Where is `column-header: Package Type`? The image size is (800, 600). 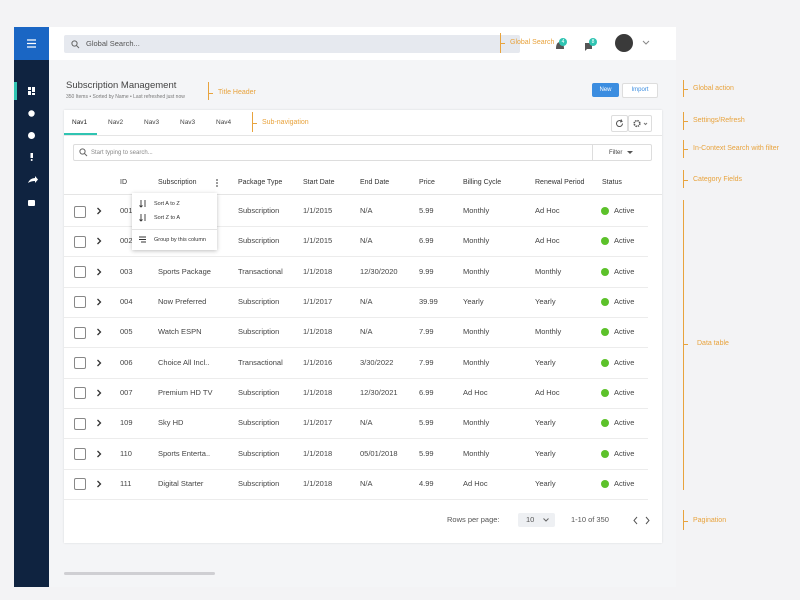 column-header: Package Type is located at coordinates (260, 182).